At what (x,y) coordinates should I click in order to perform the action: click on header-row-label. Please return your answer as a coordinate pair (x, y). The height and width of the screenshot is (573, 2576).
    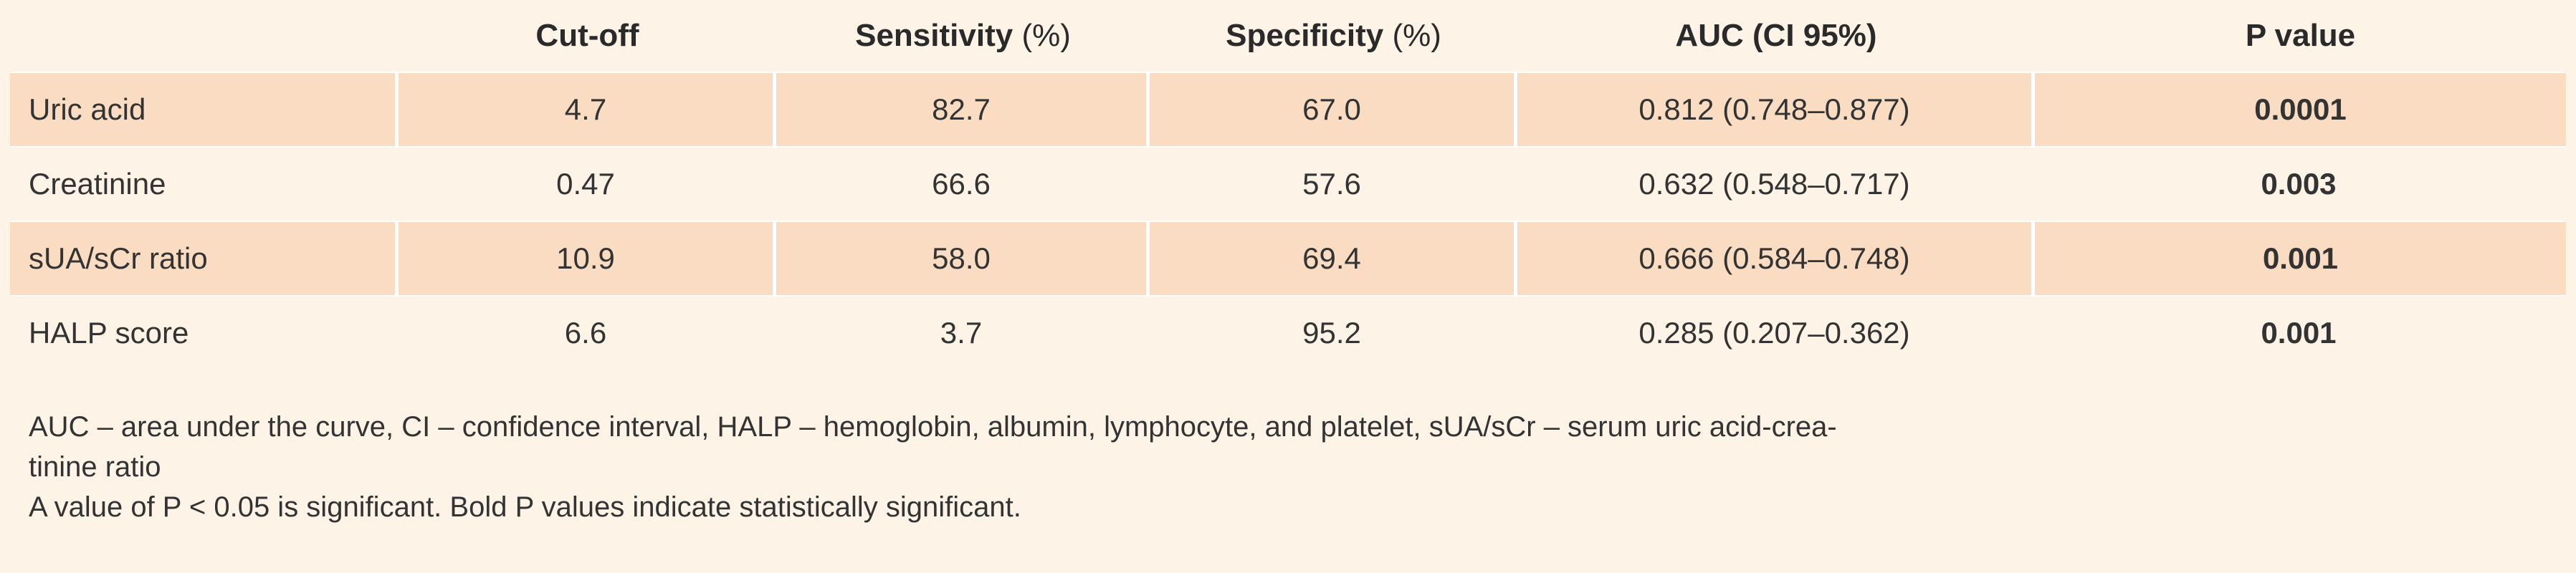
    Looking at the image, I should click on (204, 36).